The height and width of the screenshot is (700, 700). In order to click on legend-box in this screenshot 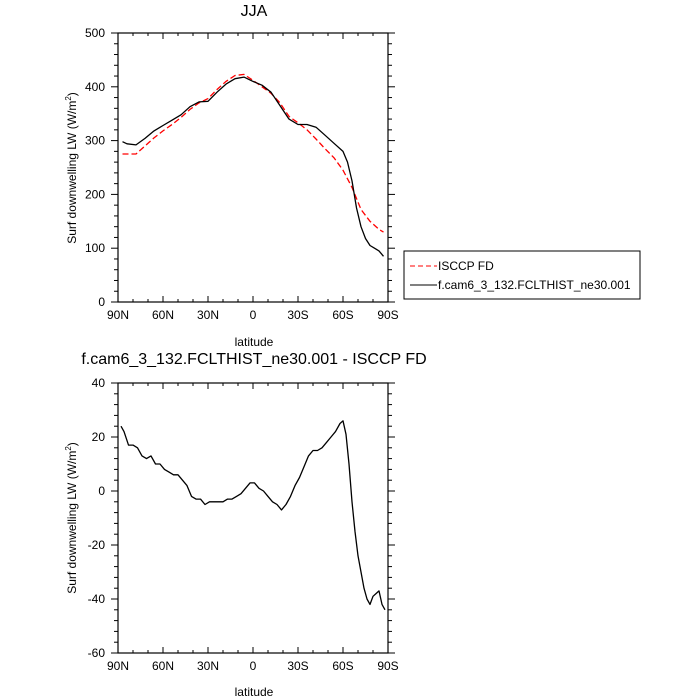, I will do `click(522, 275)`.